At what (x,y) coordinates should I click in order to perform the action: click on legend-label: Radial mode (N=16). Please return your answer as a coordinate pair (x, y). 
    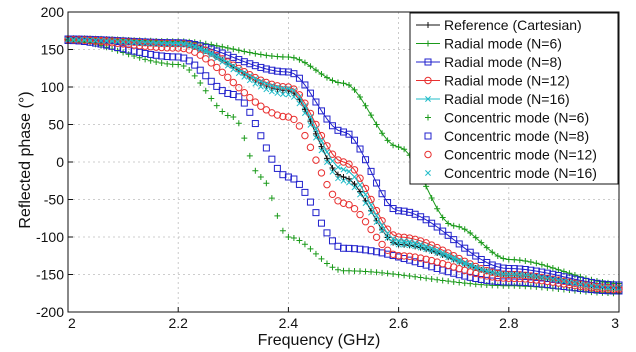
    Looking at the image, I should click on (507, 99).